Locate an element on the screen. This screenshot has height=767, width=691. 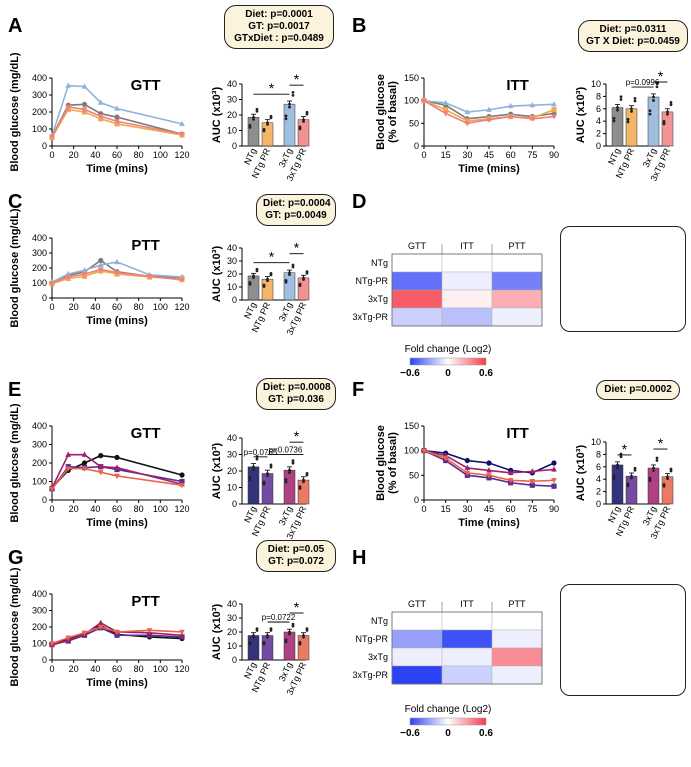
stats-box-F: Diet: p=0.0002 is located at coordinates (638, 390).